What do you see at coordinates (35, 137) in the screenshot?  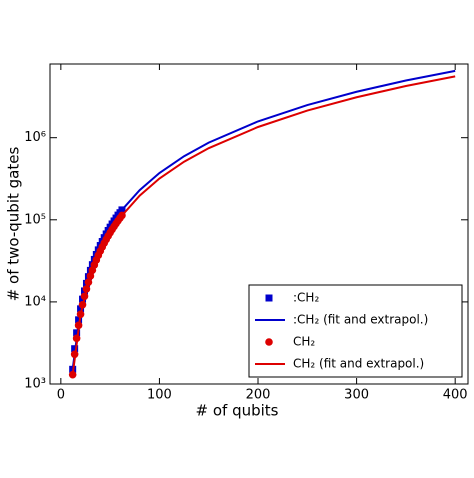 I see `y-tick-label: 10⁶` at bounding box center [35, 137].